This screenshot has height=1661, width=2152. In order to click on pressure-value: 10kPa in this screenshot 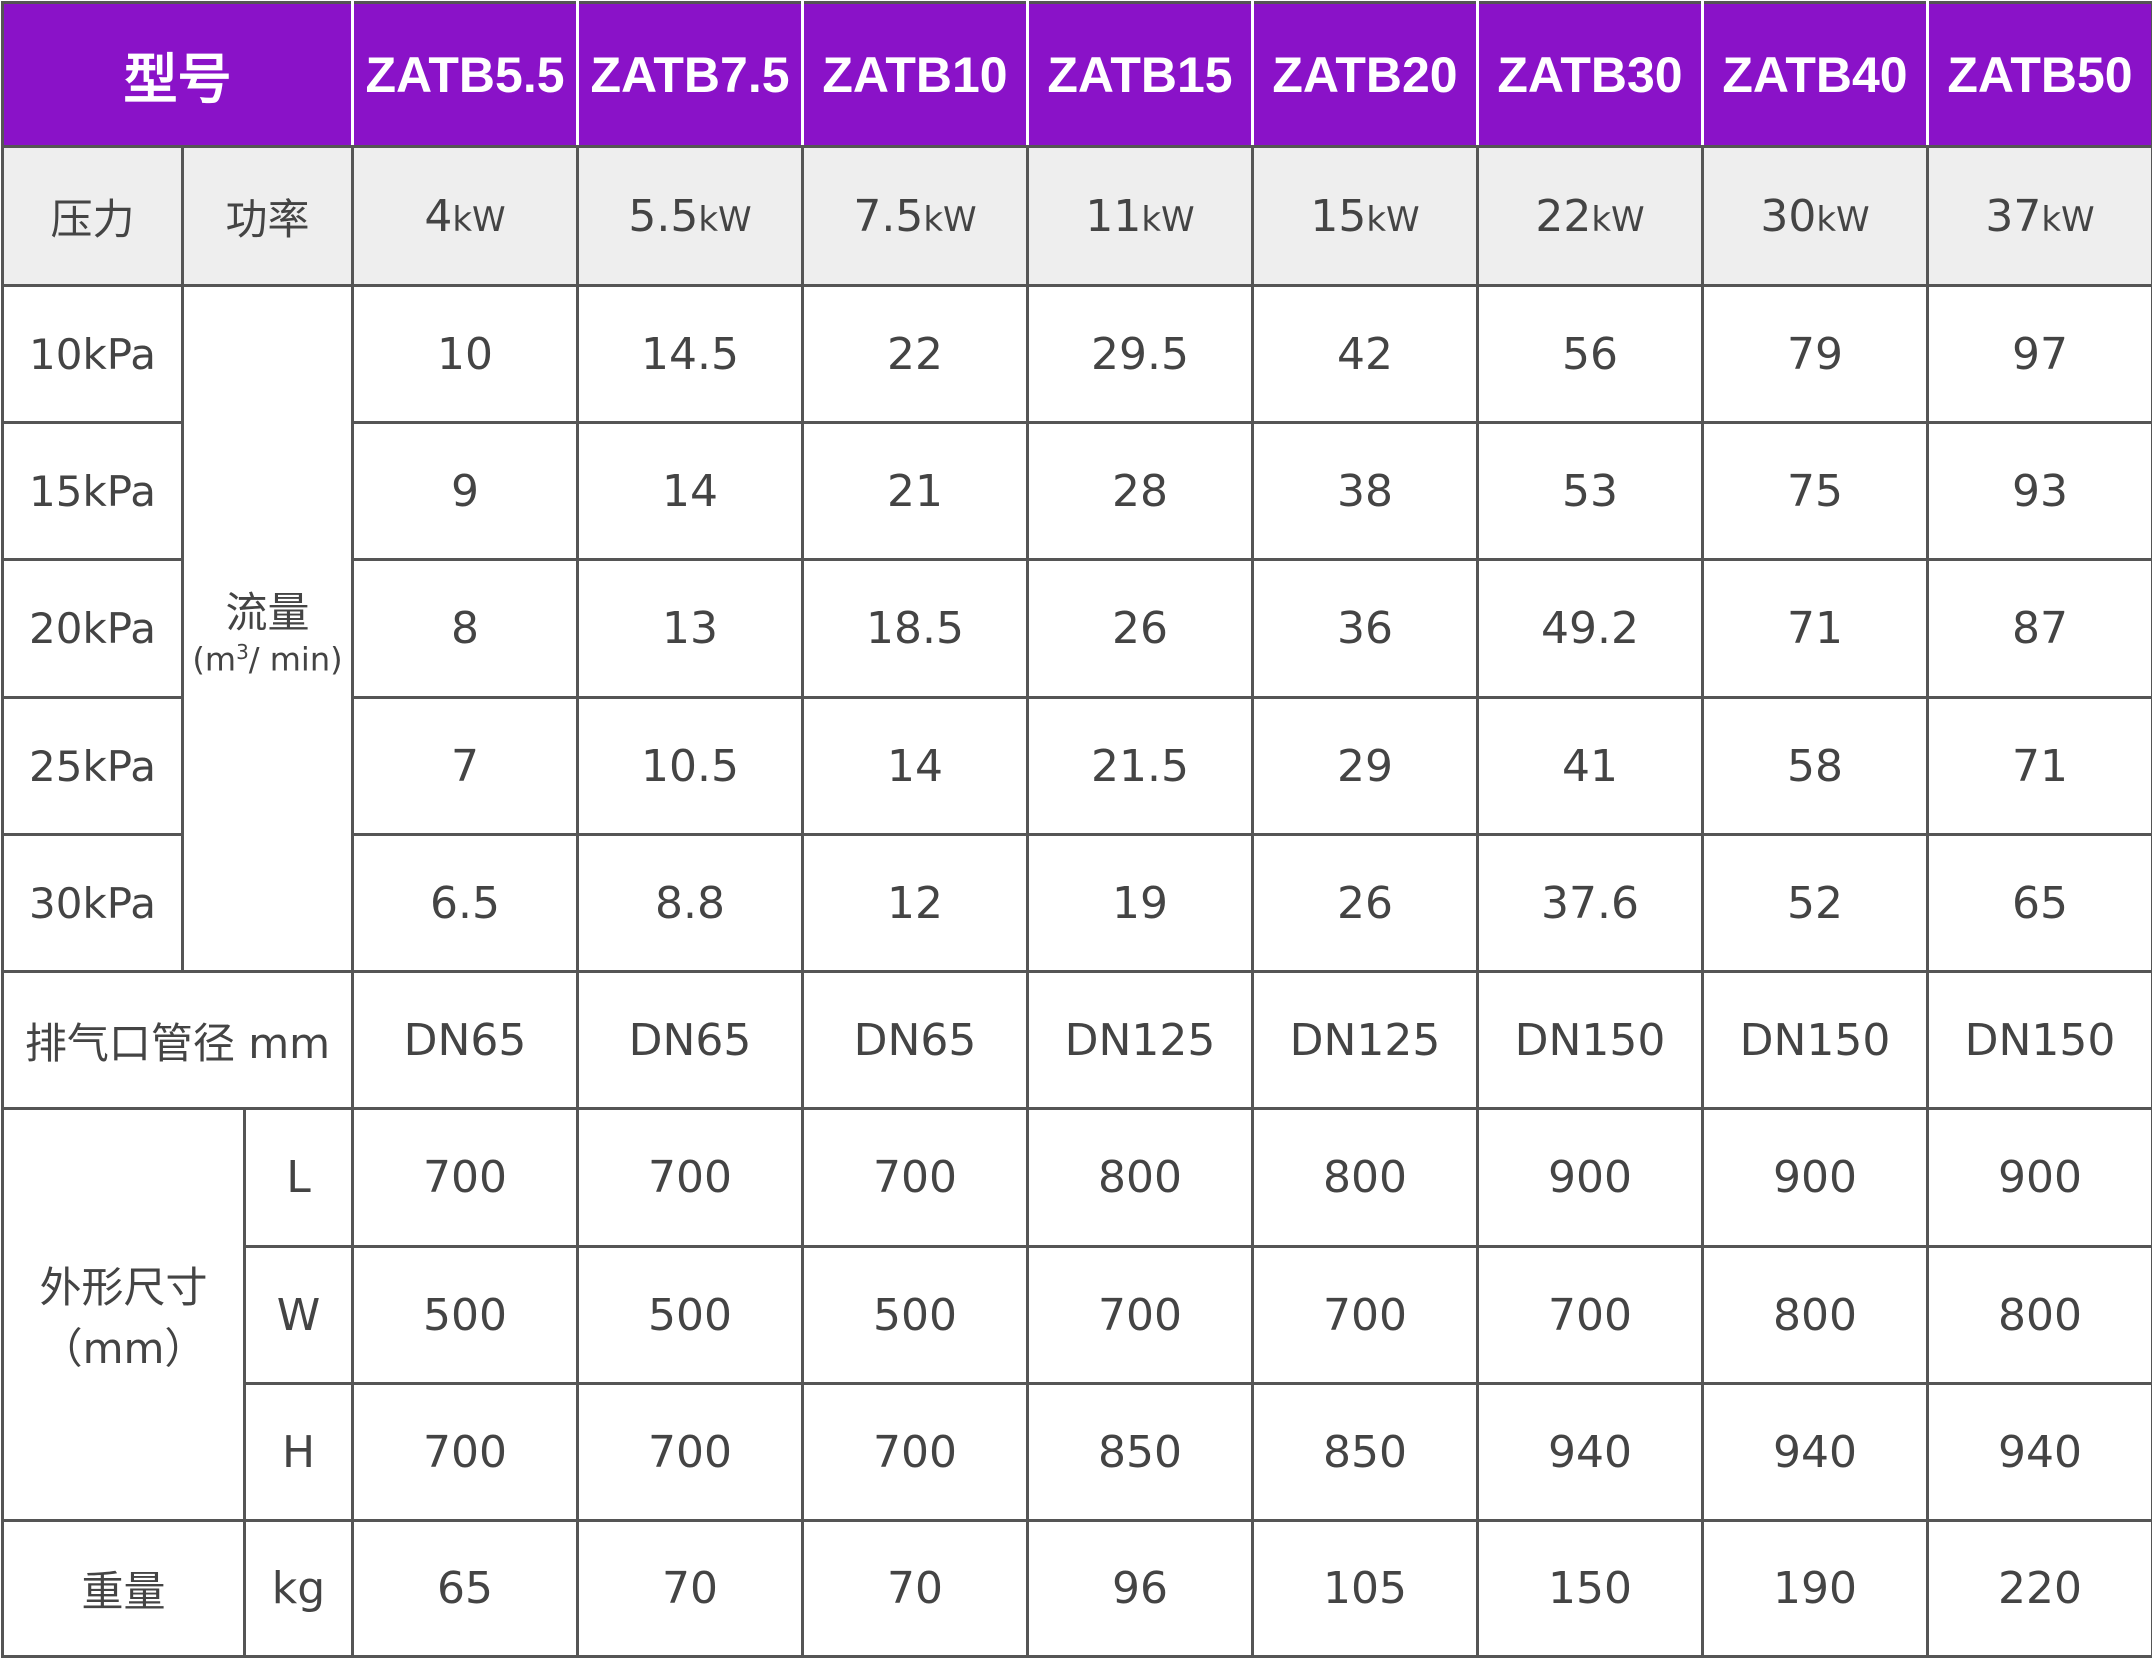, I will do `click(93, 354)`.